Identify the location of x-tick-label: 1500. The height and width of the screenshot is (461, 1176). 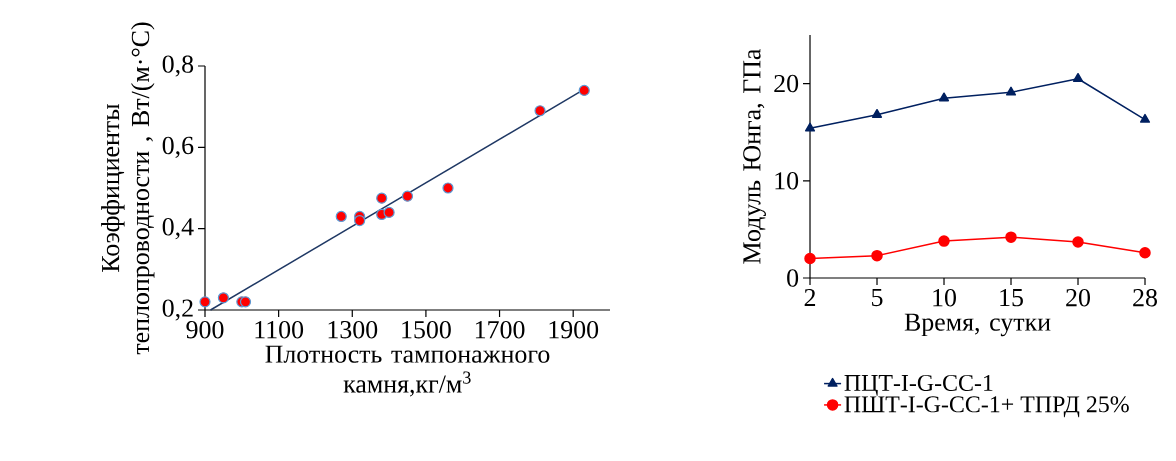
(426, 329).